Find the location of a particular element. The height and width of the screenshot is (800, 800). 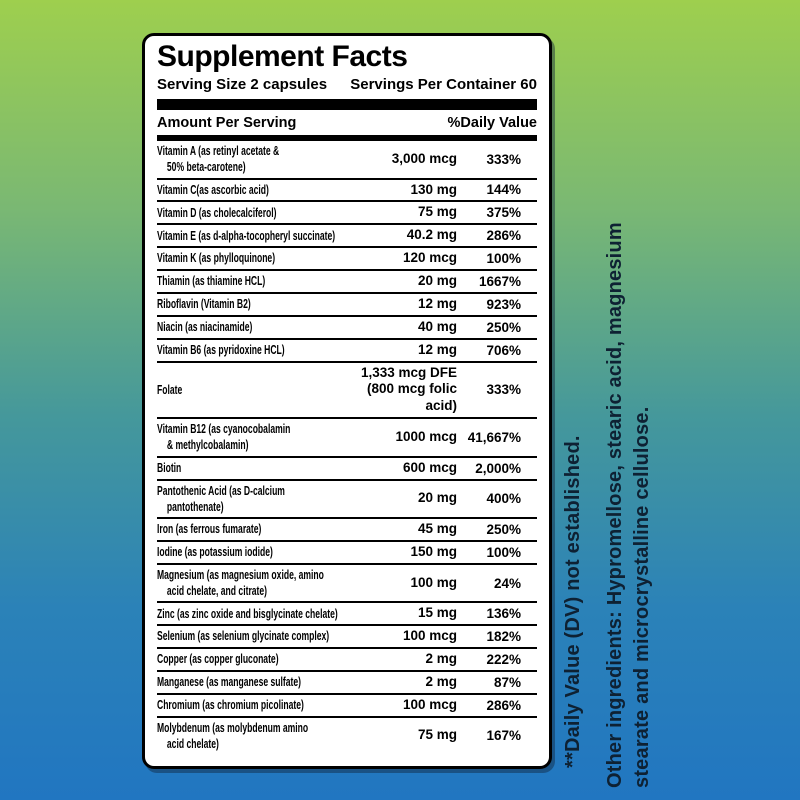

nutrient-name: Selenium (as selenium glycinate complex) is located at coordinates (255, 636).